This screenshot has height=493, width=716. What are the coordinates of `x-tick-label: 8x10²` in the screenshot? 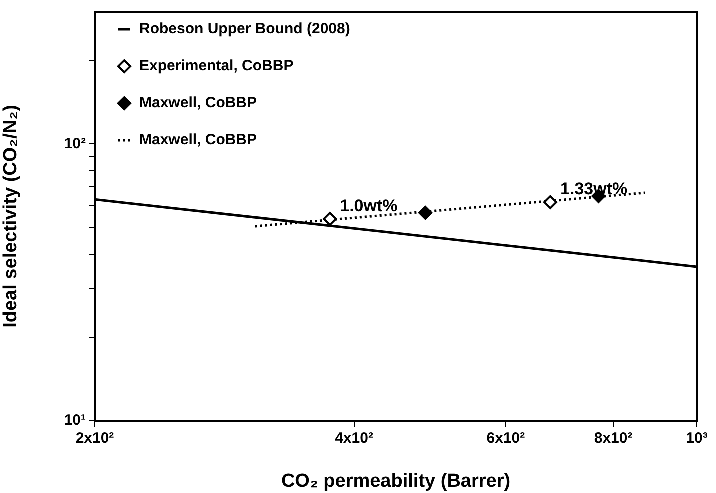 It's located at (613, 439).